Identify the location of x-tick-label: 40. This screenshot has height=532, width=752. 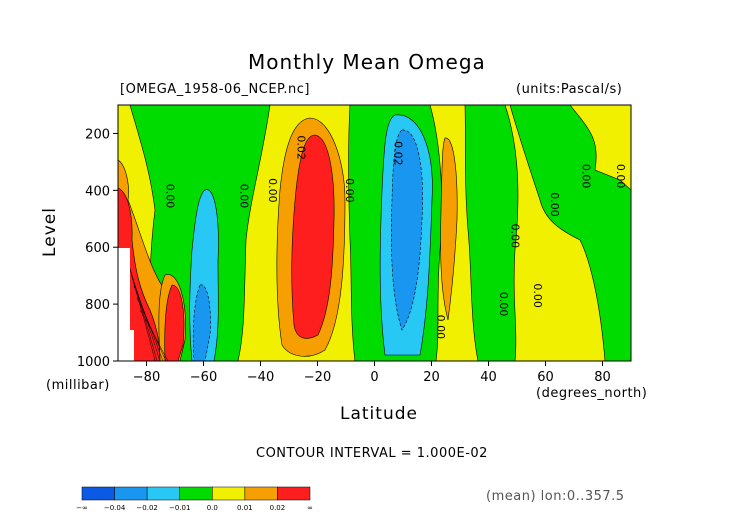
(488, 377).